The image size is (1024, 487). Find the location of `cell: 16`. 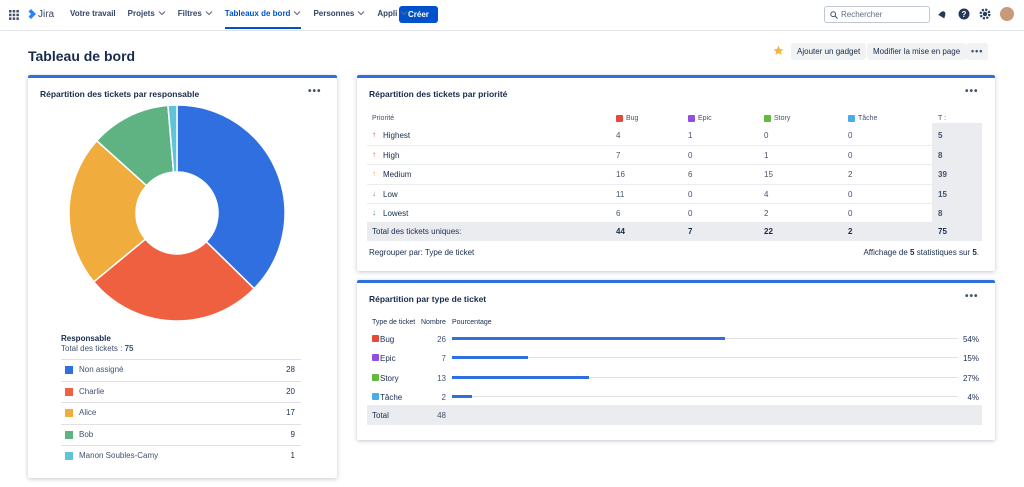

cell: 16 is located at coordinates (620, 174).